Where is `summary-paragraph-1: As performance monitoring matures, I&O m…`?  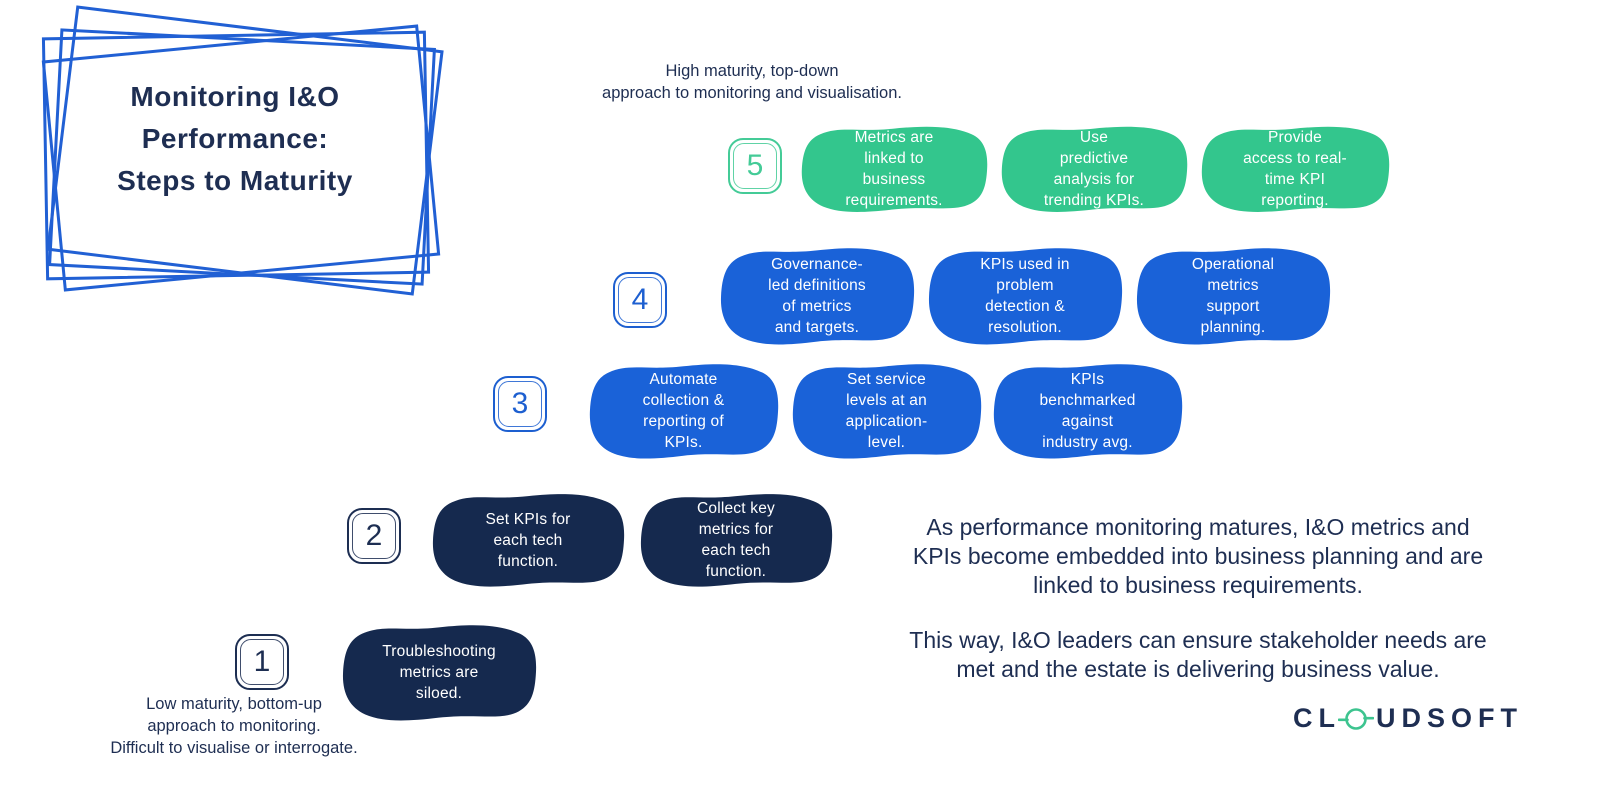
summary-paragraph-1: As performance monitoring matures, I&O m… is located at coordinates (1198, 556).